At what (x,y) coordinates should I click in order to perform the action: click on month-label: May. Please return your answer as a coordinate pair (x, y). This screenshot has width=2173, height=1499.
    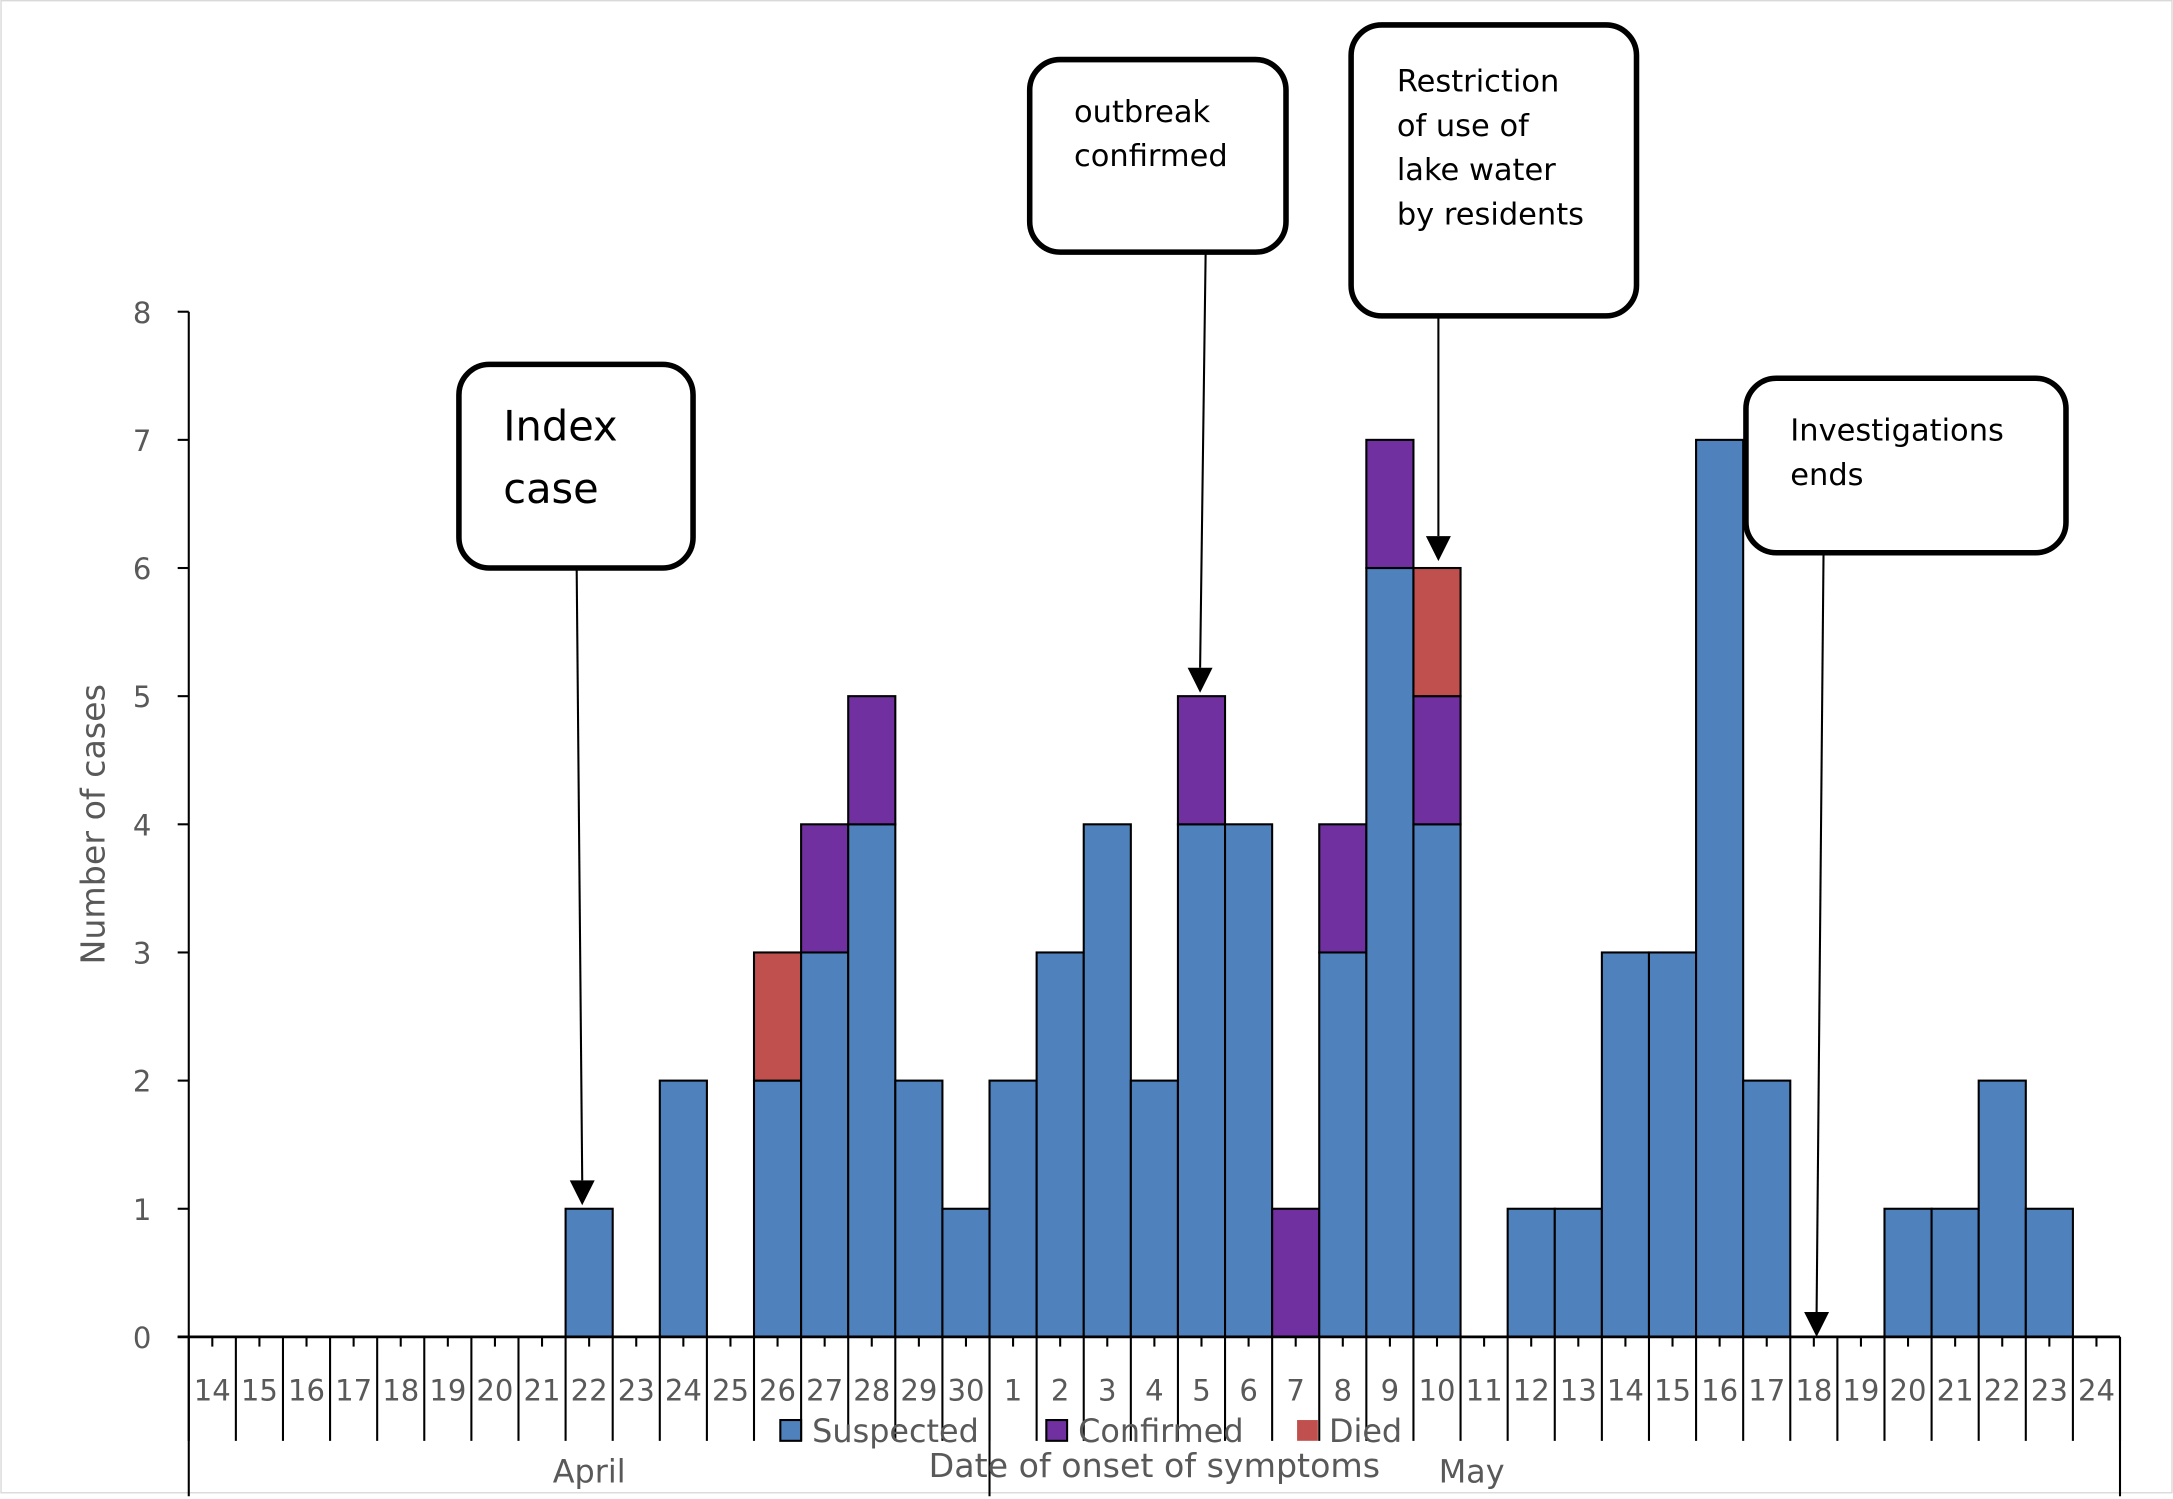
    Looking at the image, I should click on (1472, 1471).